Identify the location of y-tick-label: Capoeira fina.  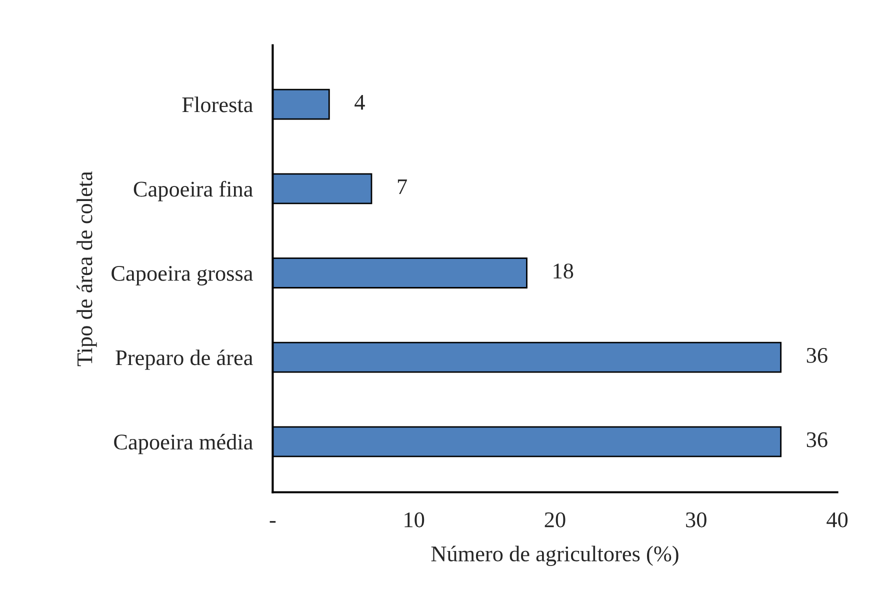
(193, 191).